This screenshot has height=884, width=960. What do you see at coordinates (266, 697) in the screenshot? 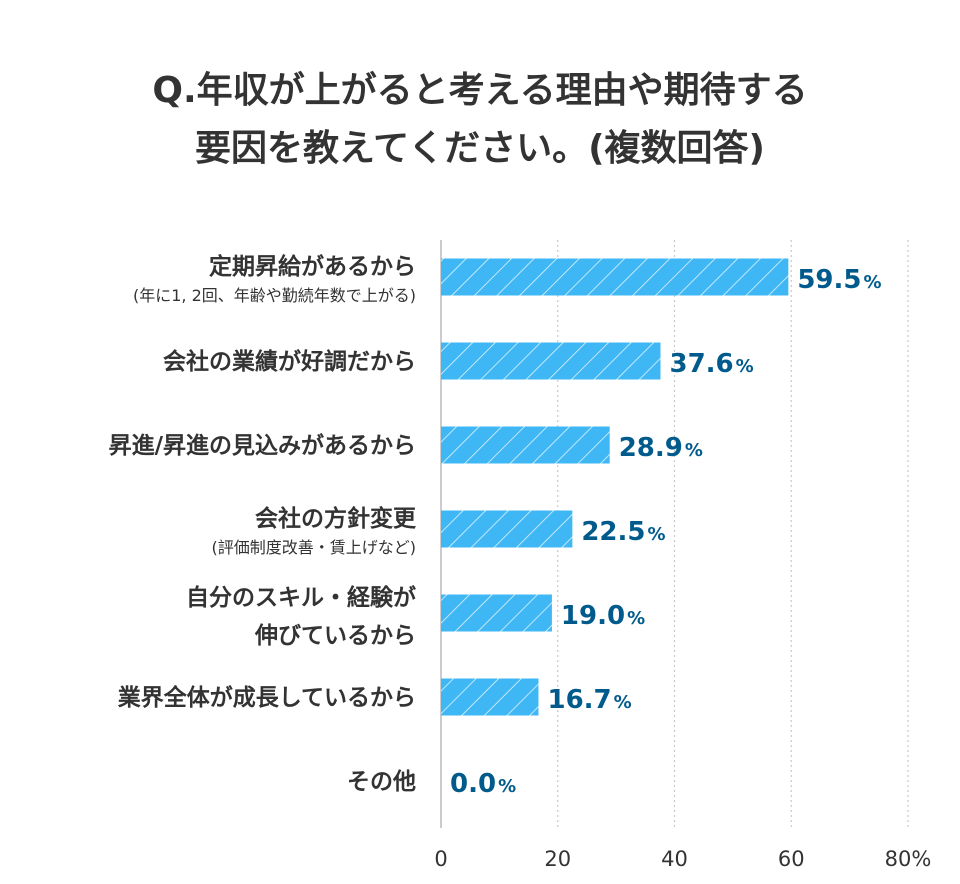
I see `category-label: 業界全体が成長しているから` at bounding box center [266, 697].